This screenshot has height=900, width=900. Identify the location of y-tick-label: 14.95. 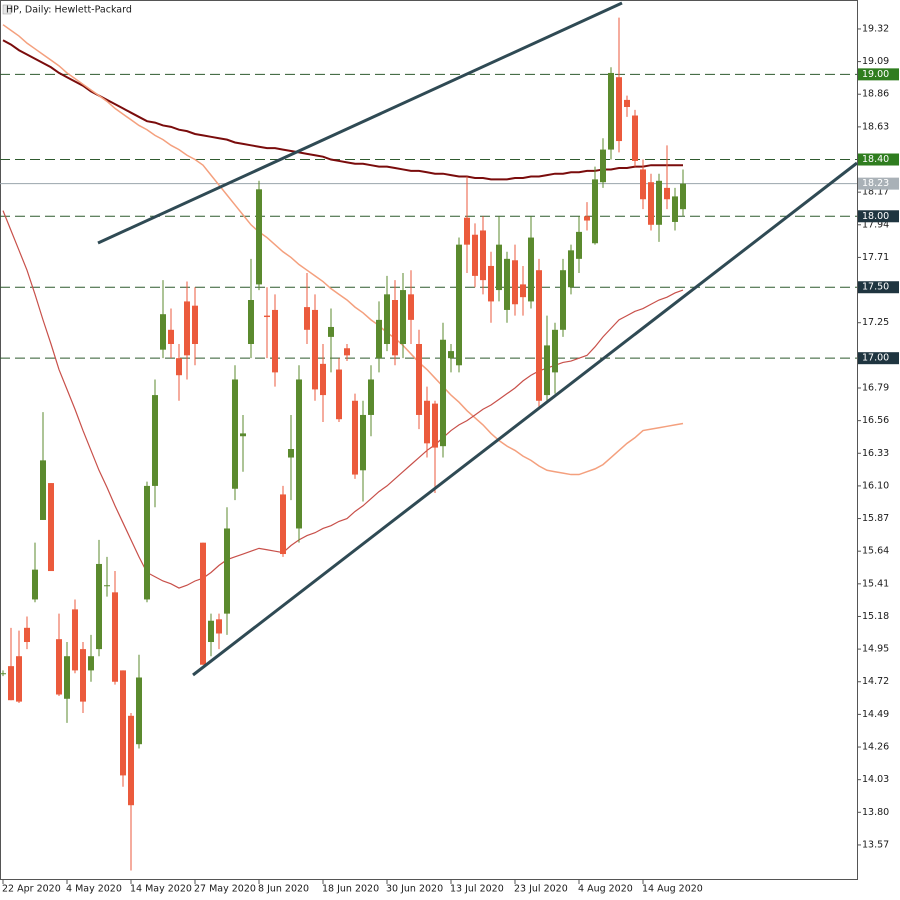
(875, 649).